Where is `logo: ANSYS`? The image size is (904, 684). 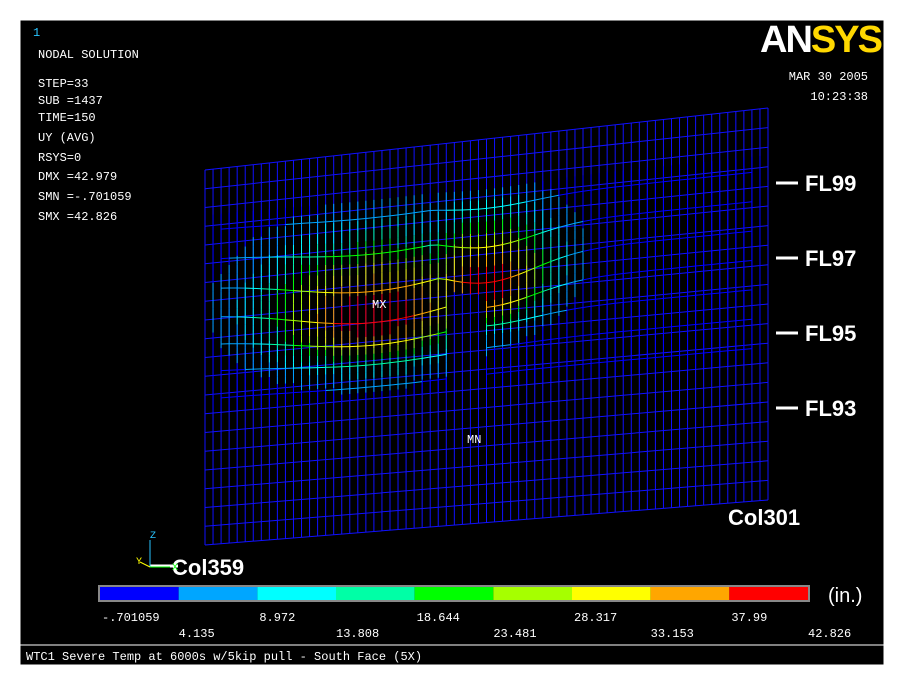 logo: ANSYS is located at coordinates (821, 40).